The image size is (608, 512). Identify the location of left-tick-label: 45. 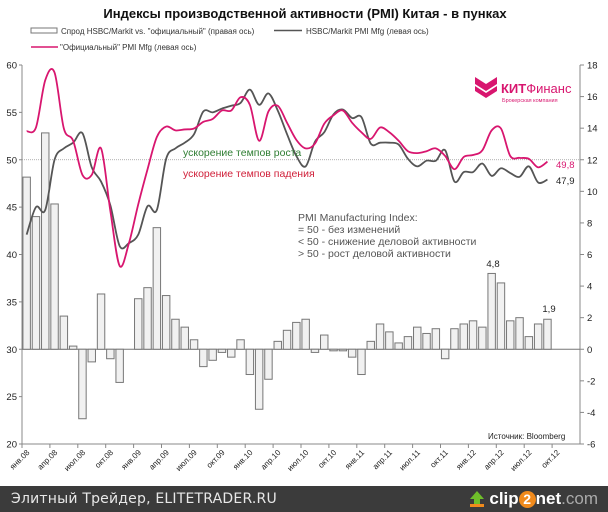
(11, 208).